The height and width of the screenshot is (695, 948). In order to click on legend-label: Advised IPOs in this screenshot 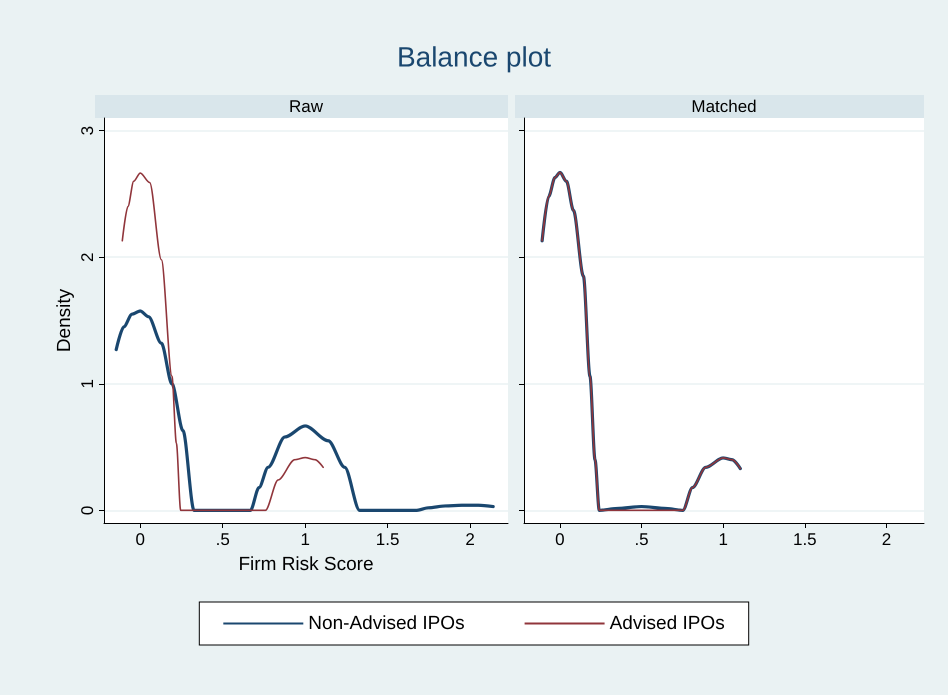, I will do `click(667, 623)`.